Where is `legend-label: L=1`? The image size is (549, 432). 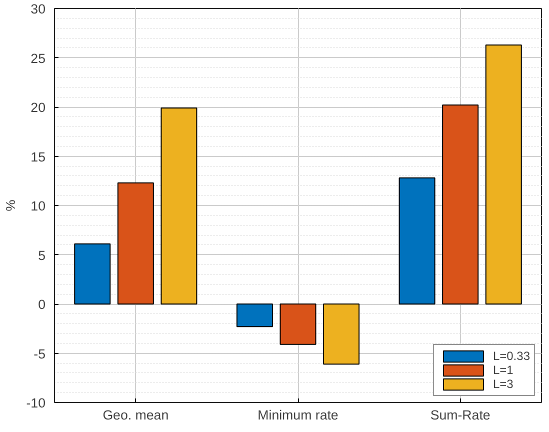 legend-label: L=1 is located at coordinates (503, 370).